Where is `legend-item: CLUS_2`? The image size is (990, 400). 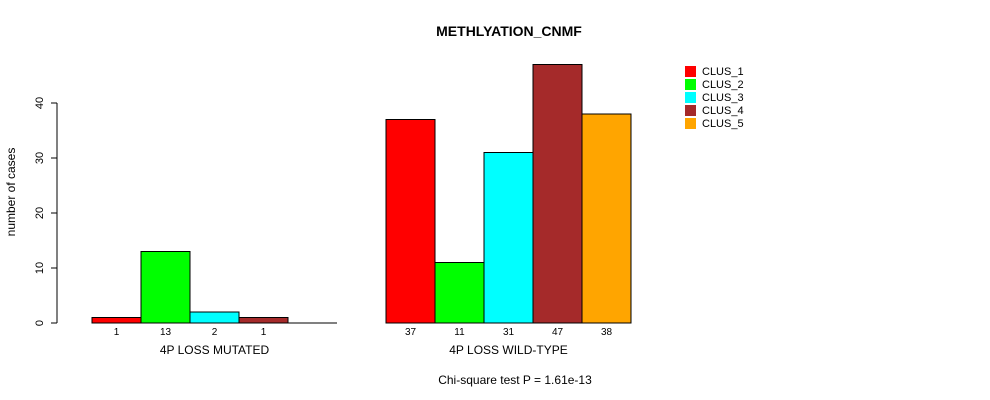 legend-item: CLUS_2 is located at coordinates (714, 85).